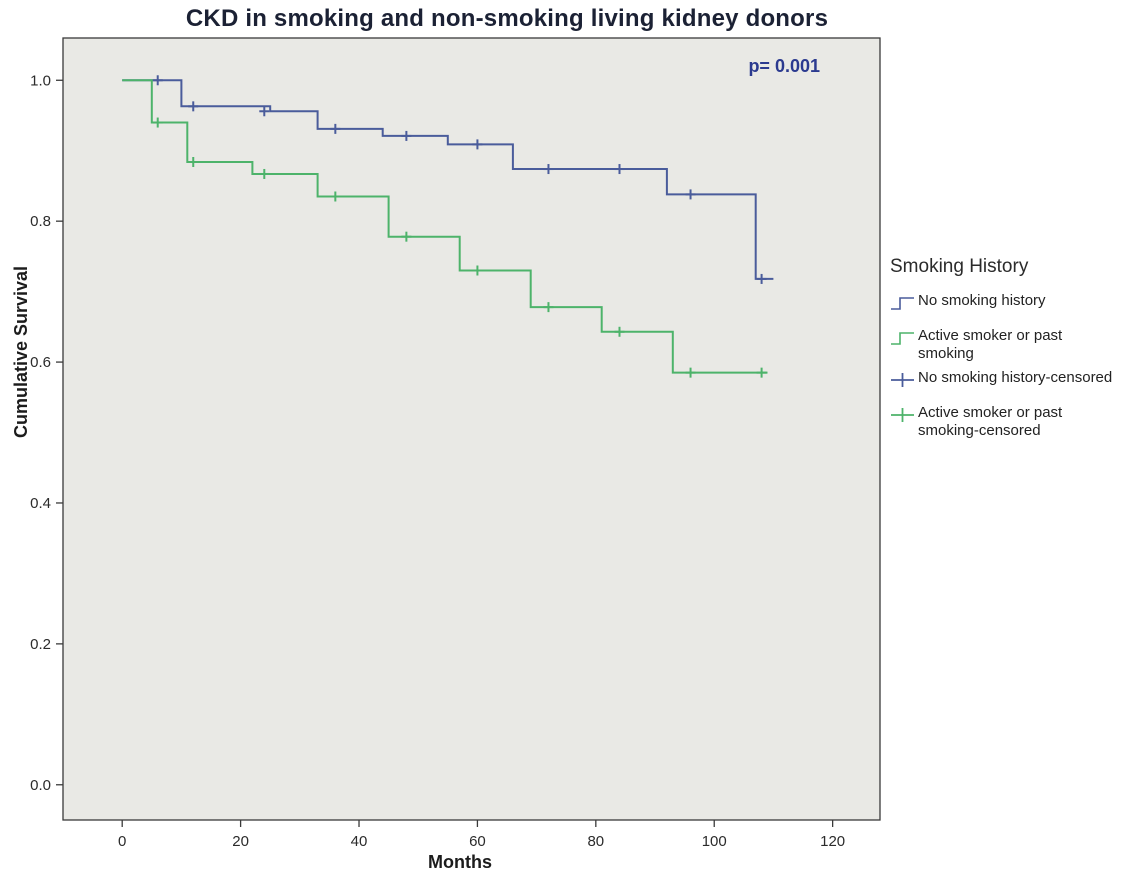 Image resolution: width=1125 pixels, height=895 pixels. I want to click on legend-entry-no-smoking: No smoking history, so click(1006, 306).